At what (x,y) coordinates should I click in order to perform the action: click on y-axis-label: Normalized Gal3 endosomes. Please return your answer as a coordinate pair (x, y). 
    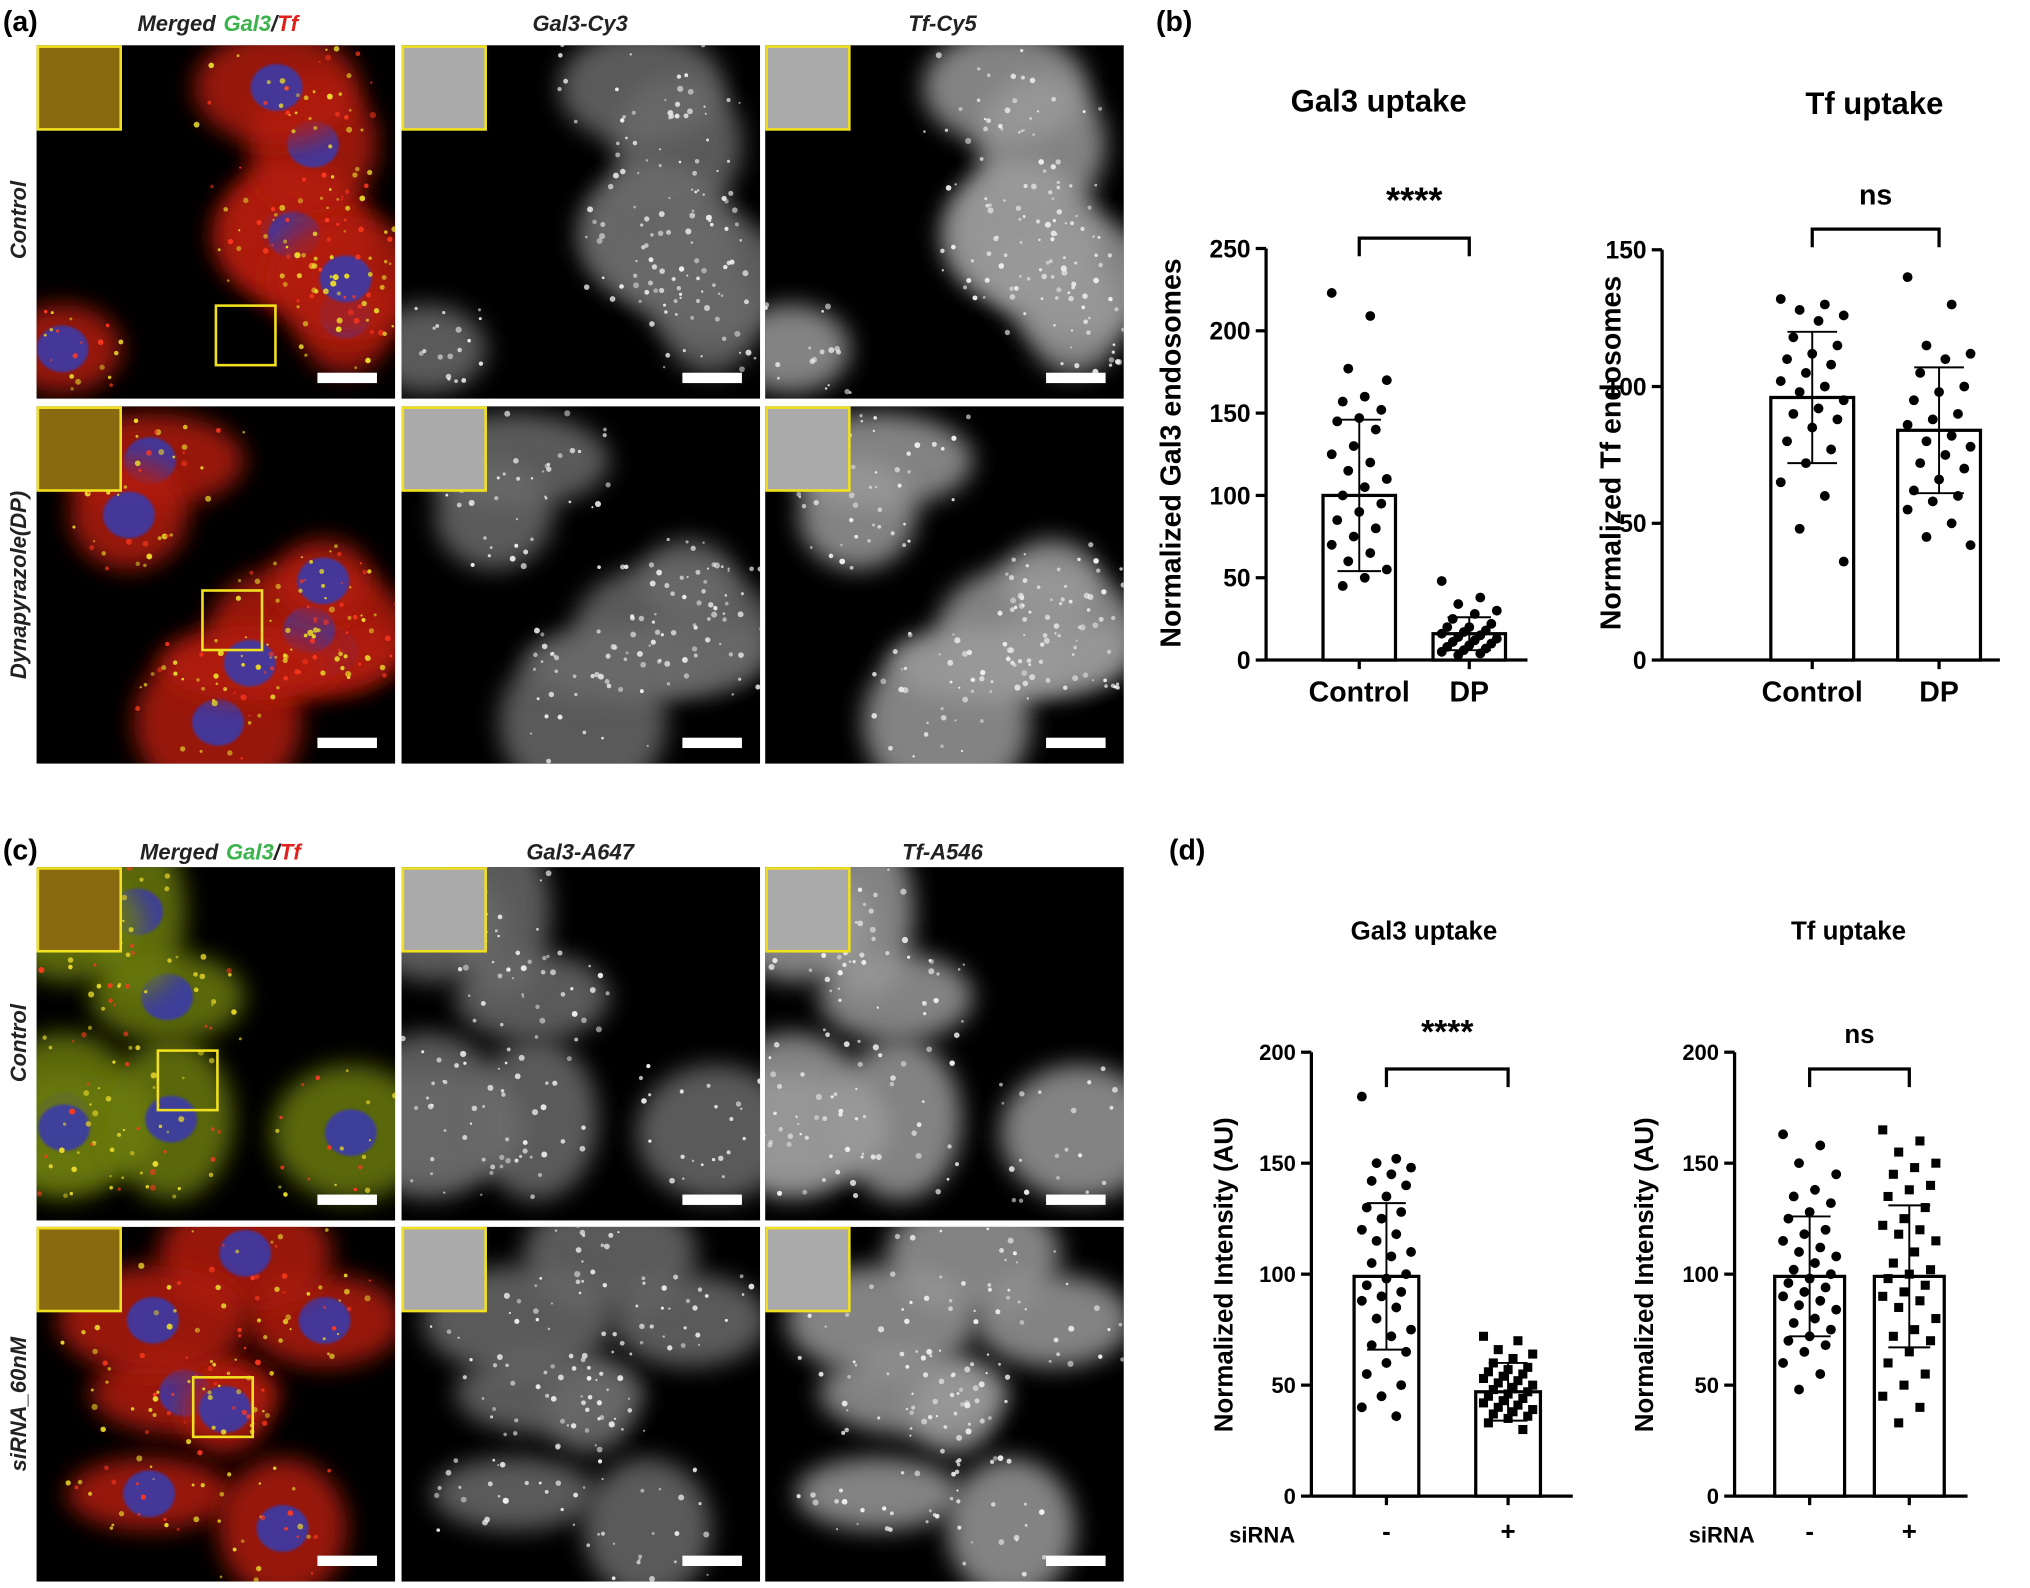
    Looking at the image, I should click on (1172, 452).